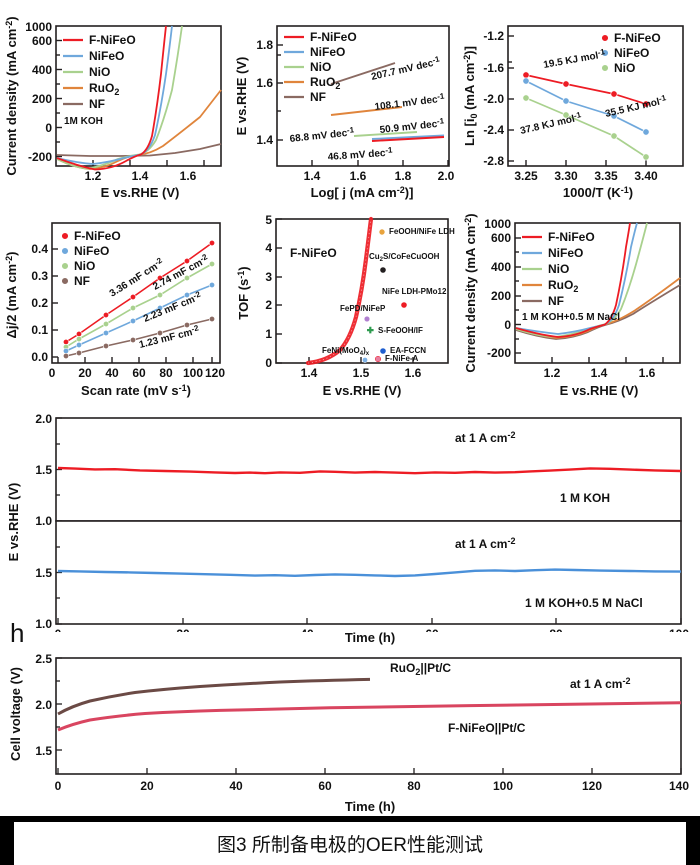 Image resolution: width=700 pixels, height=865 pixels. What do you see at coordinates (17, 633) in the screenshot?
I see `panel-label-h: h` at bounding box center [17, 633].